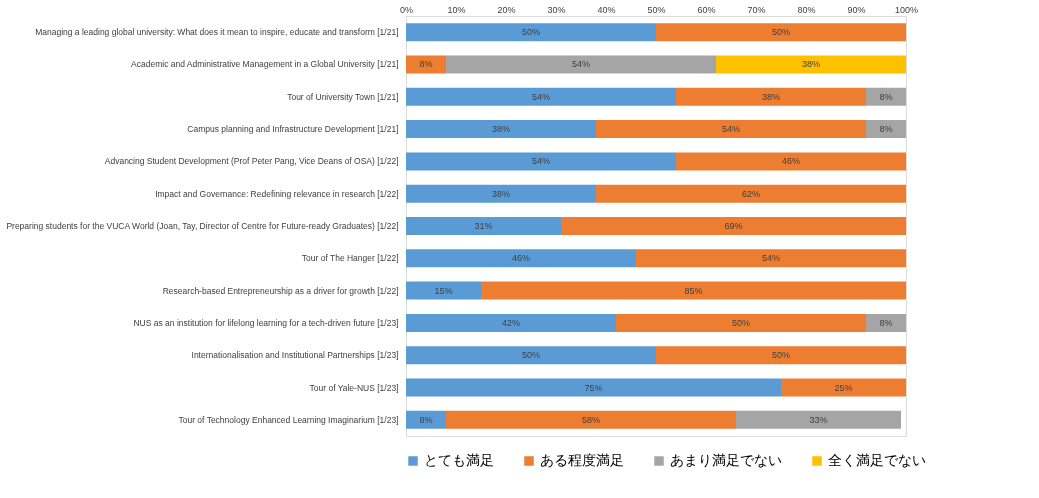 The height and width of the screenshot is (498, 1039). Describe the element at coordinates (756, 9) in the screenshot. I see `x-tick-label: 70%` at that location.